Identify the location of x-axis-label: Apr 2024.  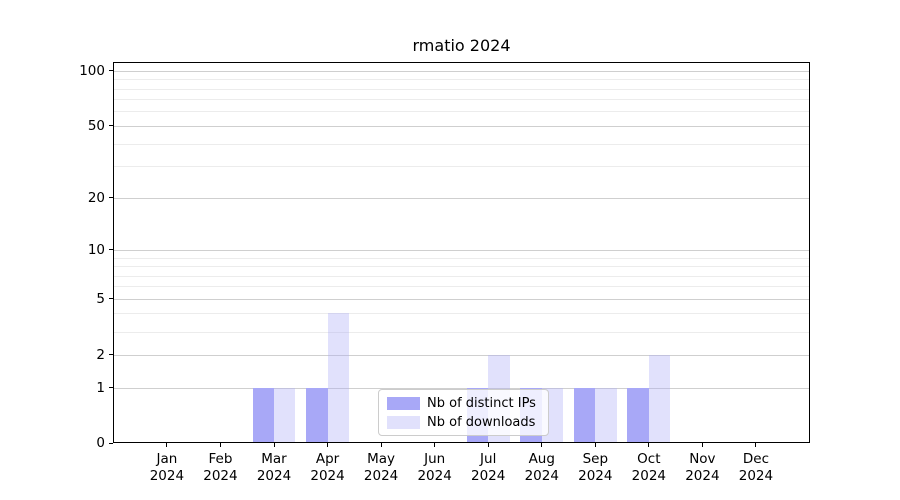
(327, 467).